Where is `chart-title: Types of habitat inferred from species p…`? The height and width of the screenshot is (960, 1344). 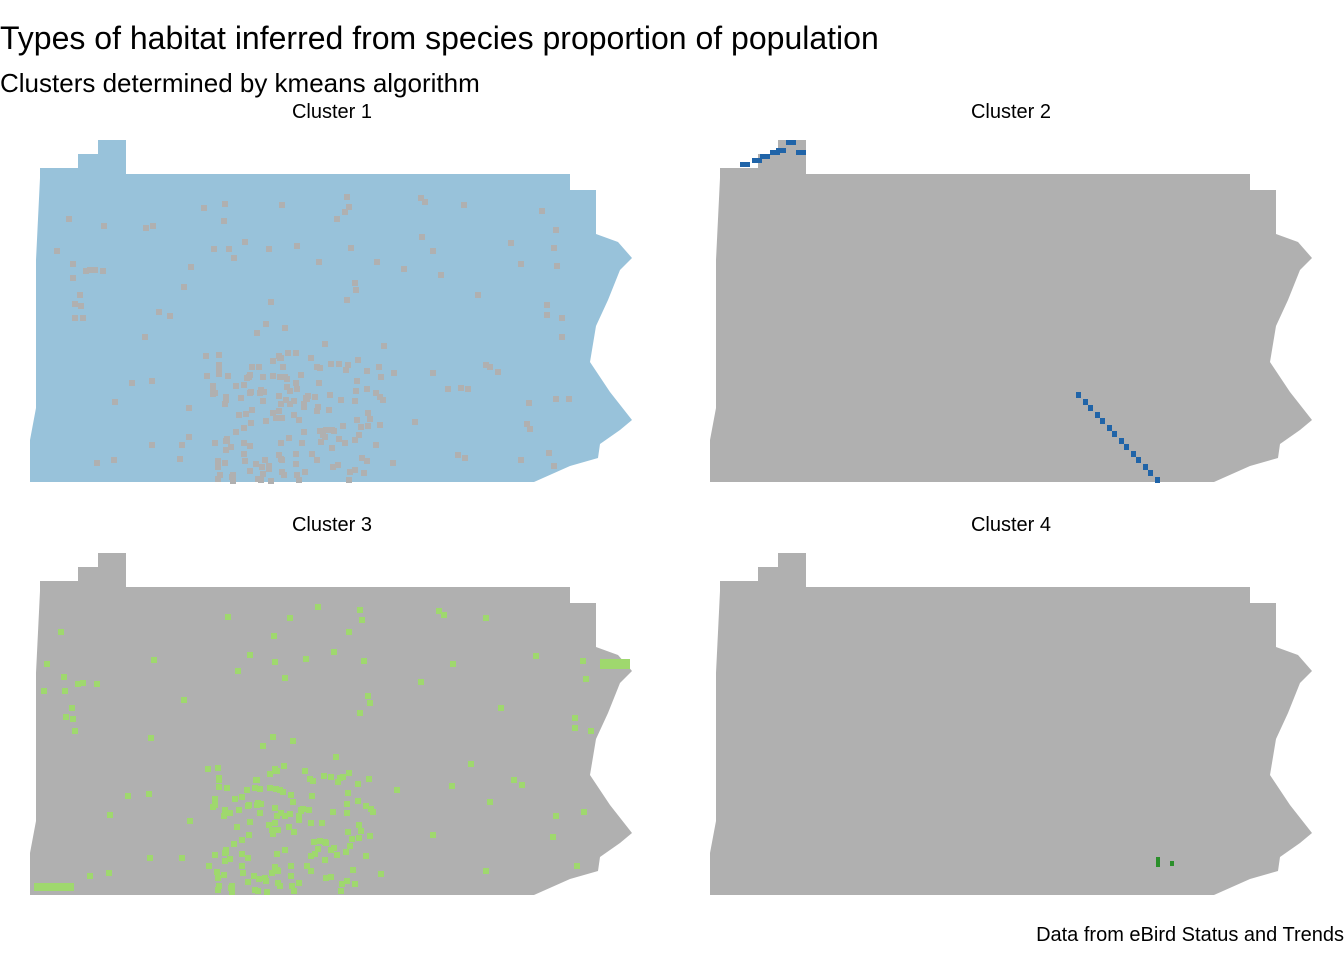
chart-title: Types of habitat inferred from species p… is located at coordinates (439, 38).